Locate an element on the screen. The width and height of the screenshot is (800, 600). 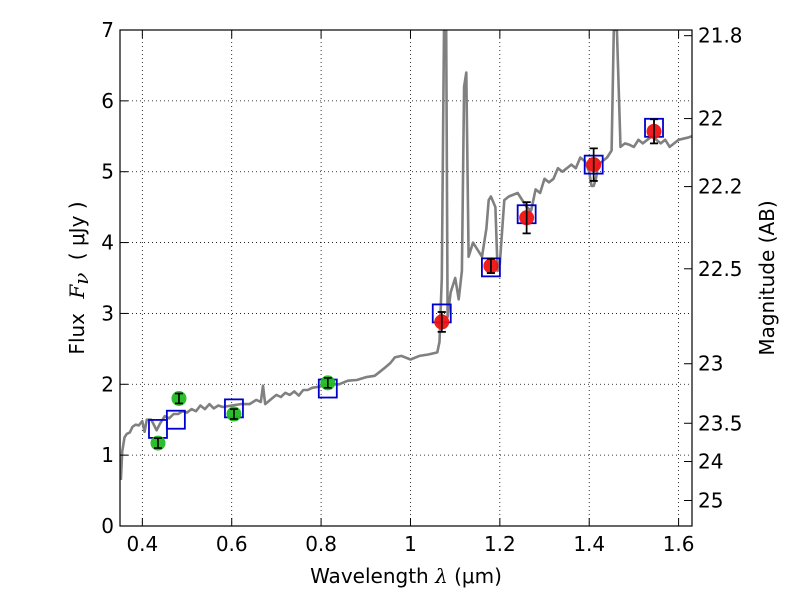
y2-tick-label: 21.8 is located at coordinates (720, 36).